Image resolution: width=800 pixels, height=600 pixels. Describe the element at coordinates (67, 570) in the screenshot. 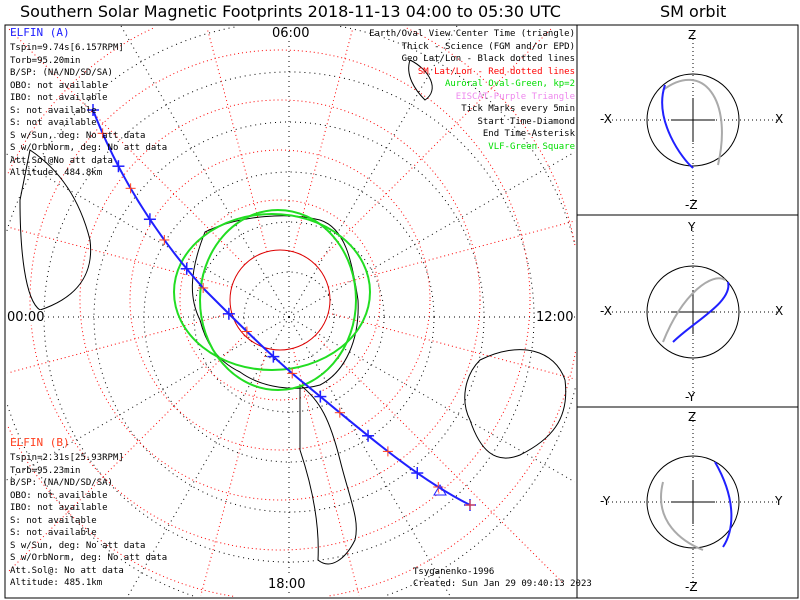

I see `info-line: Att.Sol@: No att data` at that location.